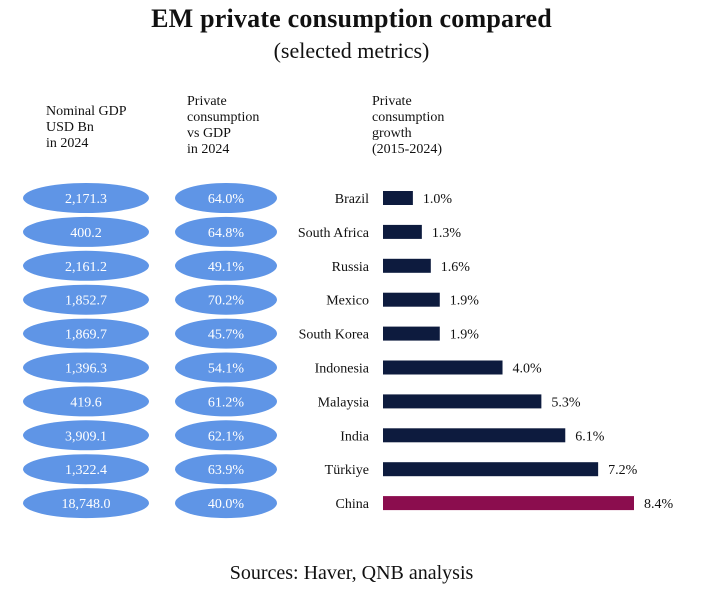  Describe the element at coordinates (659, 504) in the screenshot. I see `growth-value-label: 8.4%` at that location.